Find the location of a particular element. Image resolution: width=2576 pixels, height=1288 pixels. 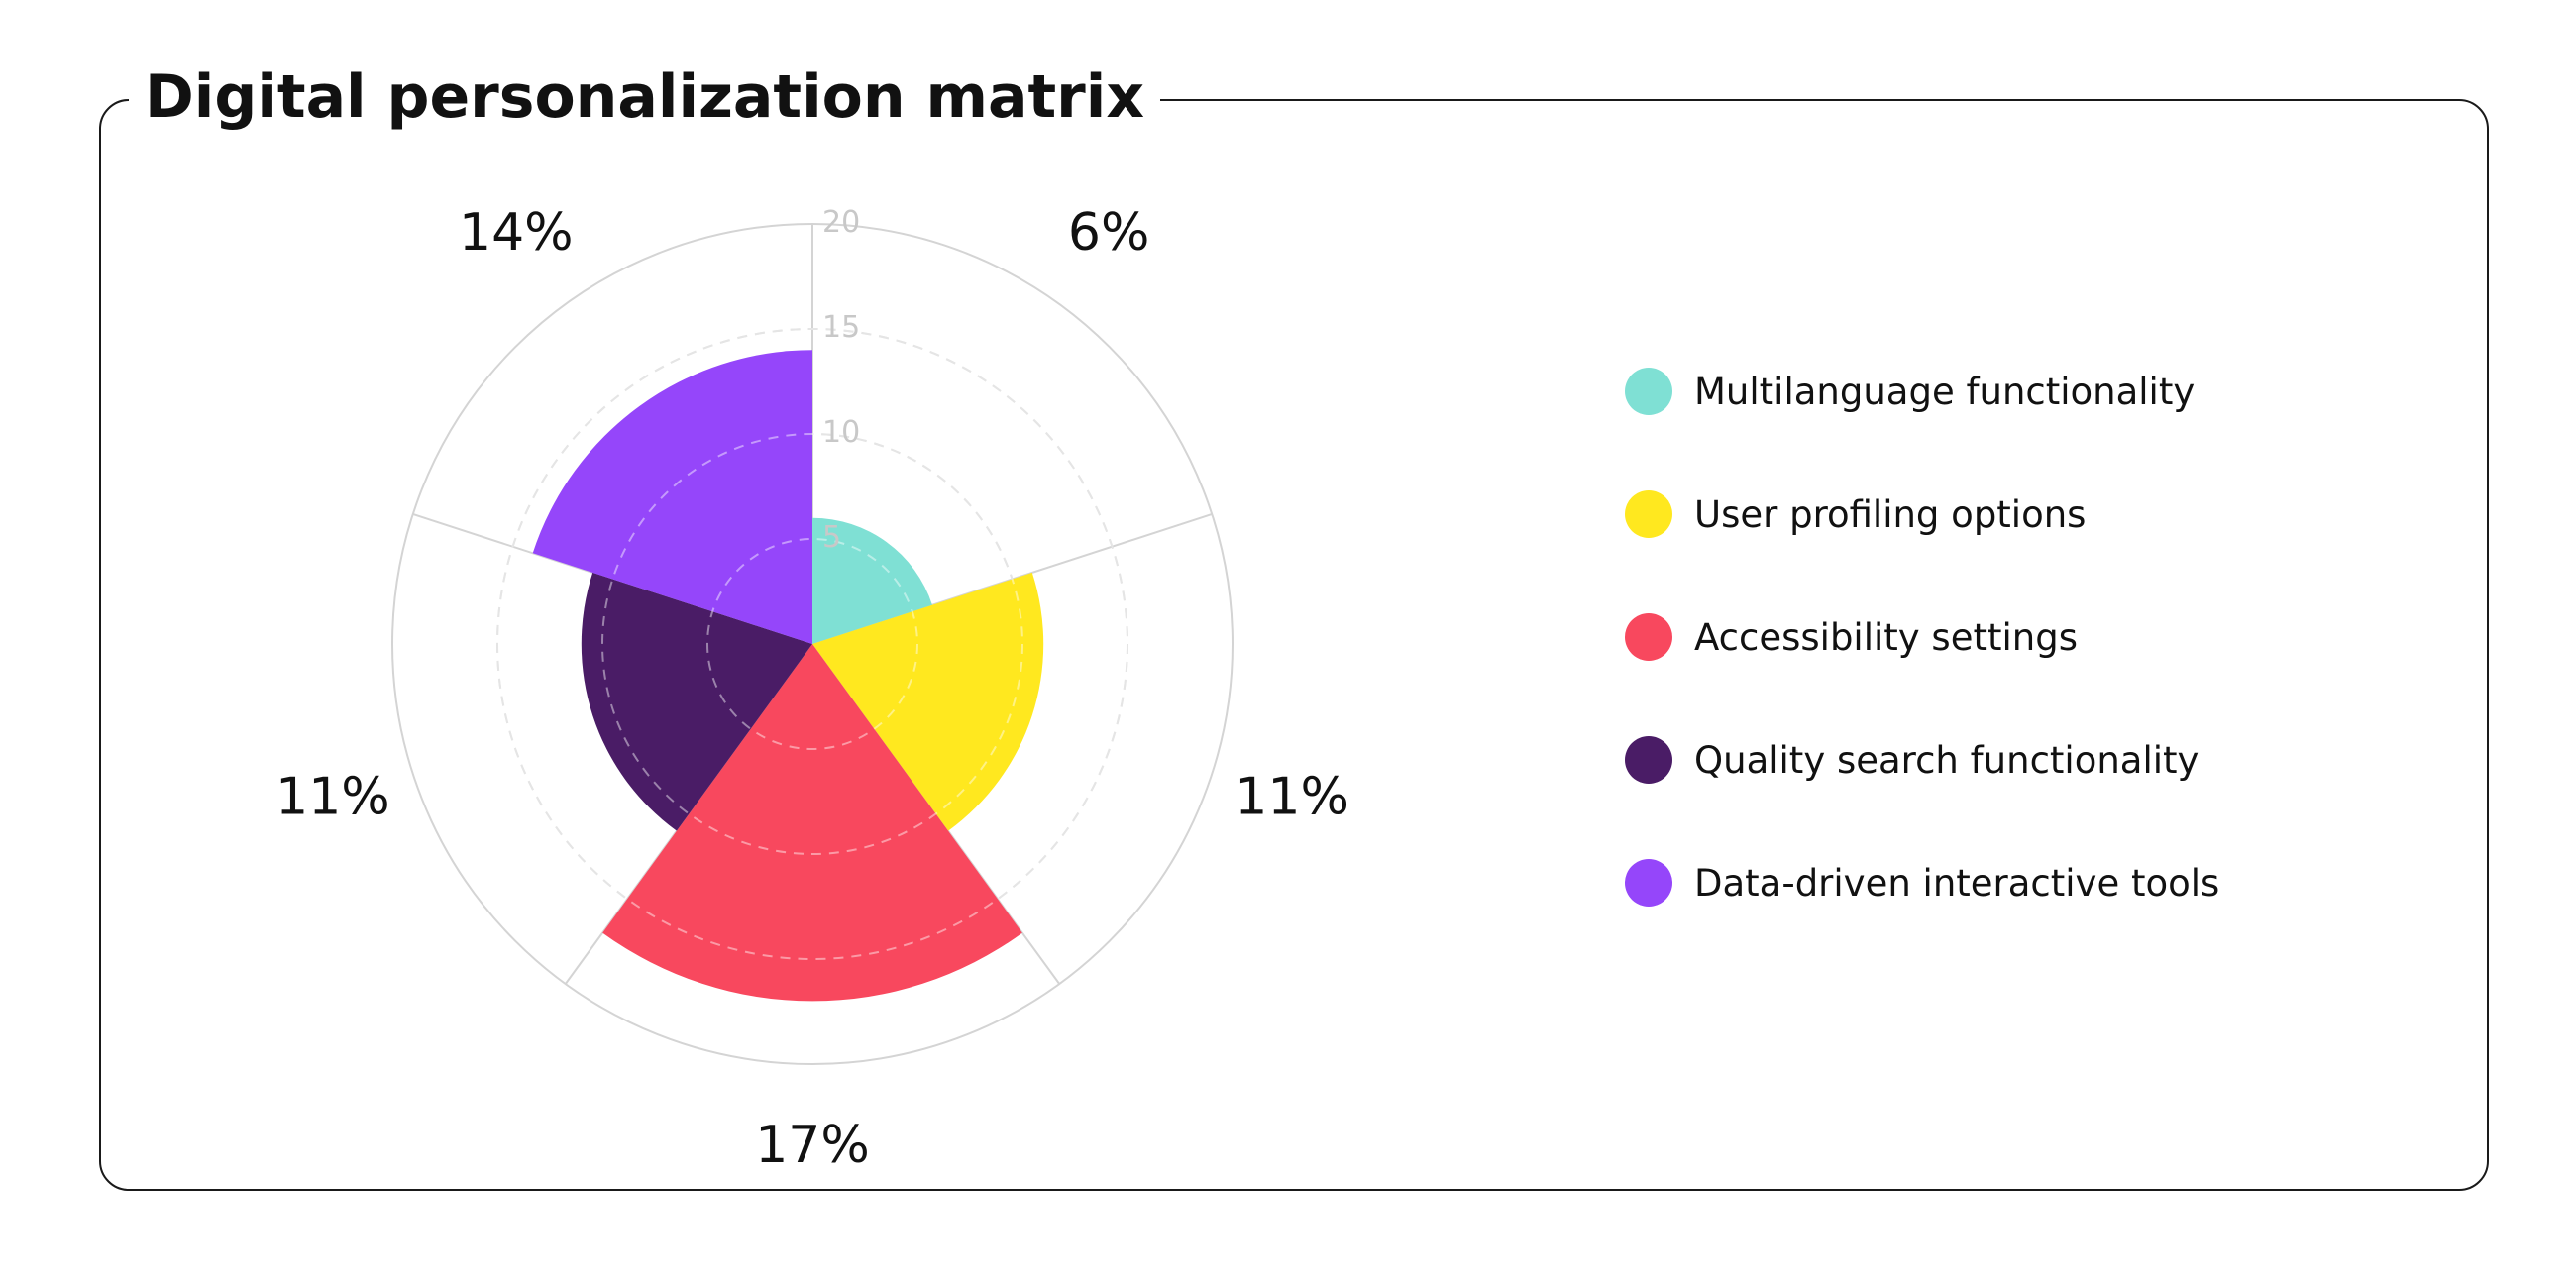

grid-ring is located at coordinates (812, 644).